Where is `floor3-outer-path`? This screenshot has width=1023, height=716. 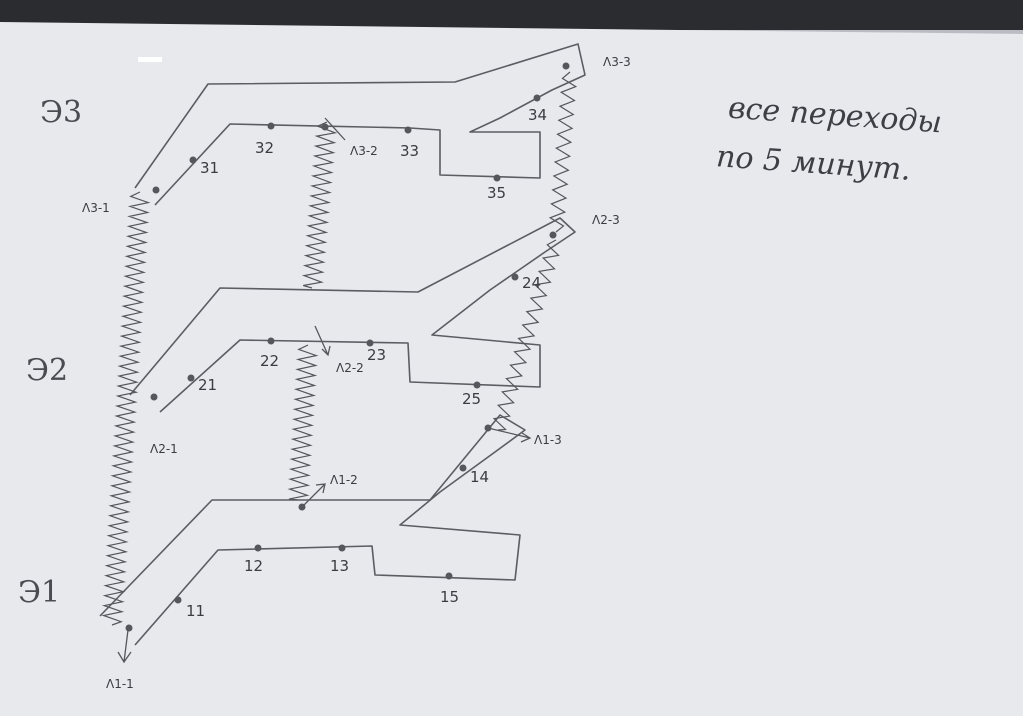 floor3-outer-path is located at coordinates (360, 124).